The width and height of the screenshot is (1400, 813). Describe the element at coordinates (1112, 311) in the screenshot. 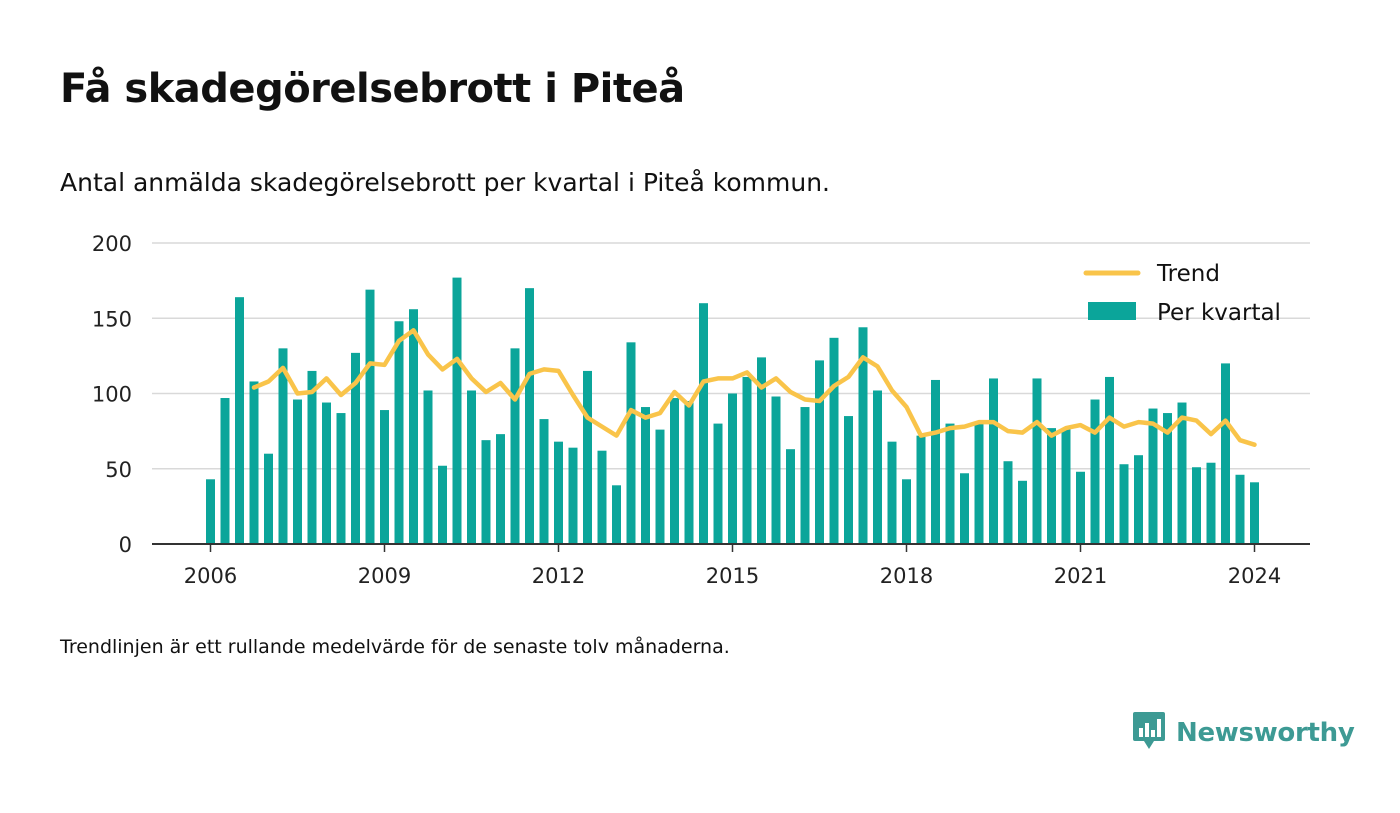

I see `legend-bar-swatch` at that location.